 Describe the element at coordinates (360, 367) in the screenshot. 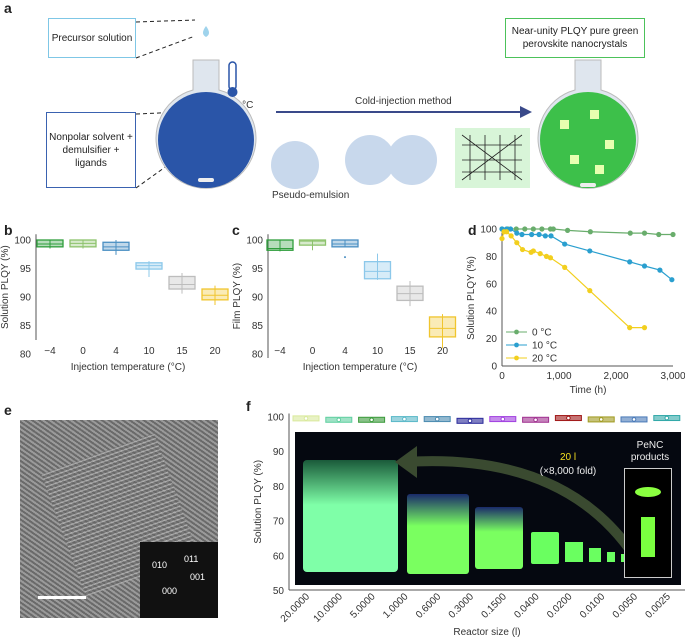

I see `x-axis-title: Injection temperature (°C)` at that location.